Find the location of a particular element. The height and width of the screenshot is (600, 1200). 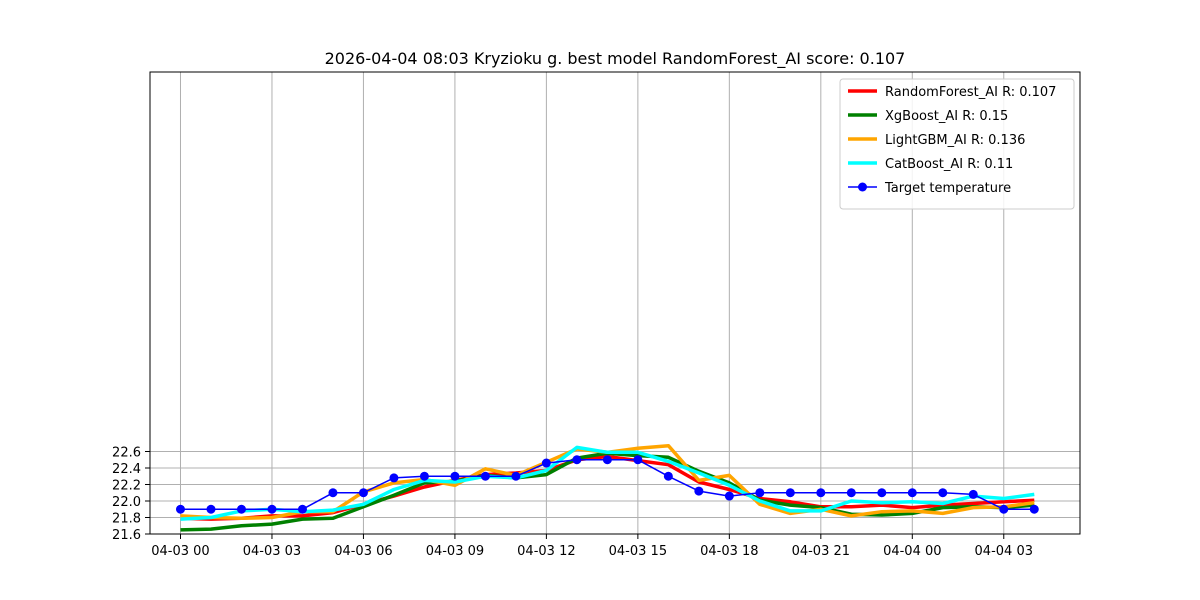

x-tick-label: 04-04 03 is located at coordinates (1004, 551).